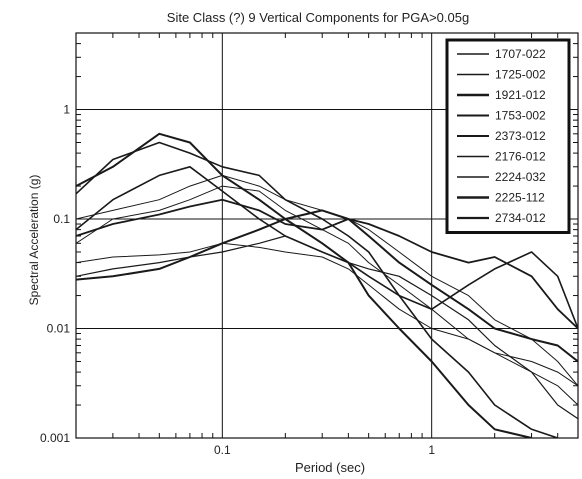 The width and height of the screenshot is (582, 479). What do you see at coordinates (34, 240) in the screenshot?
I see `y-axis-label: Spectral Acceleration (g)` at bounding box center [34, 240].